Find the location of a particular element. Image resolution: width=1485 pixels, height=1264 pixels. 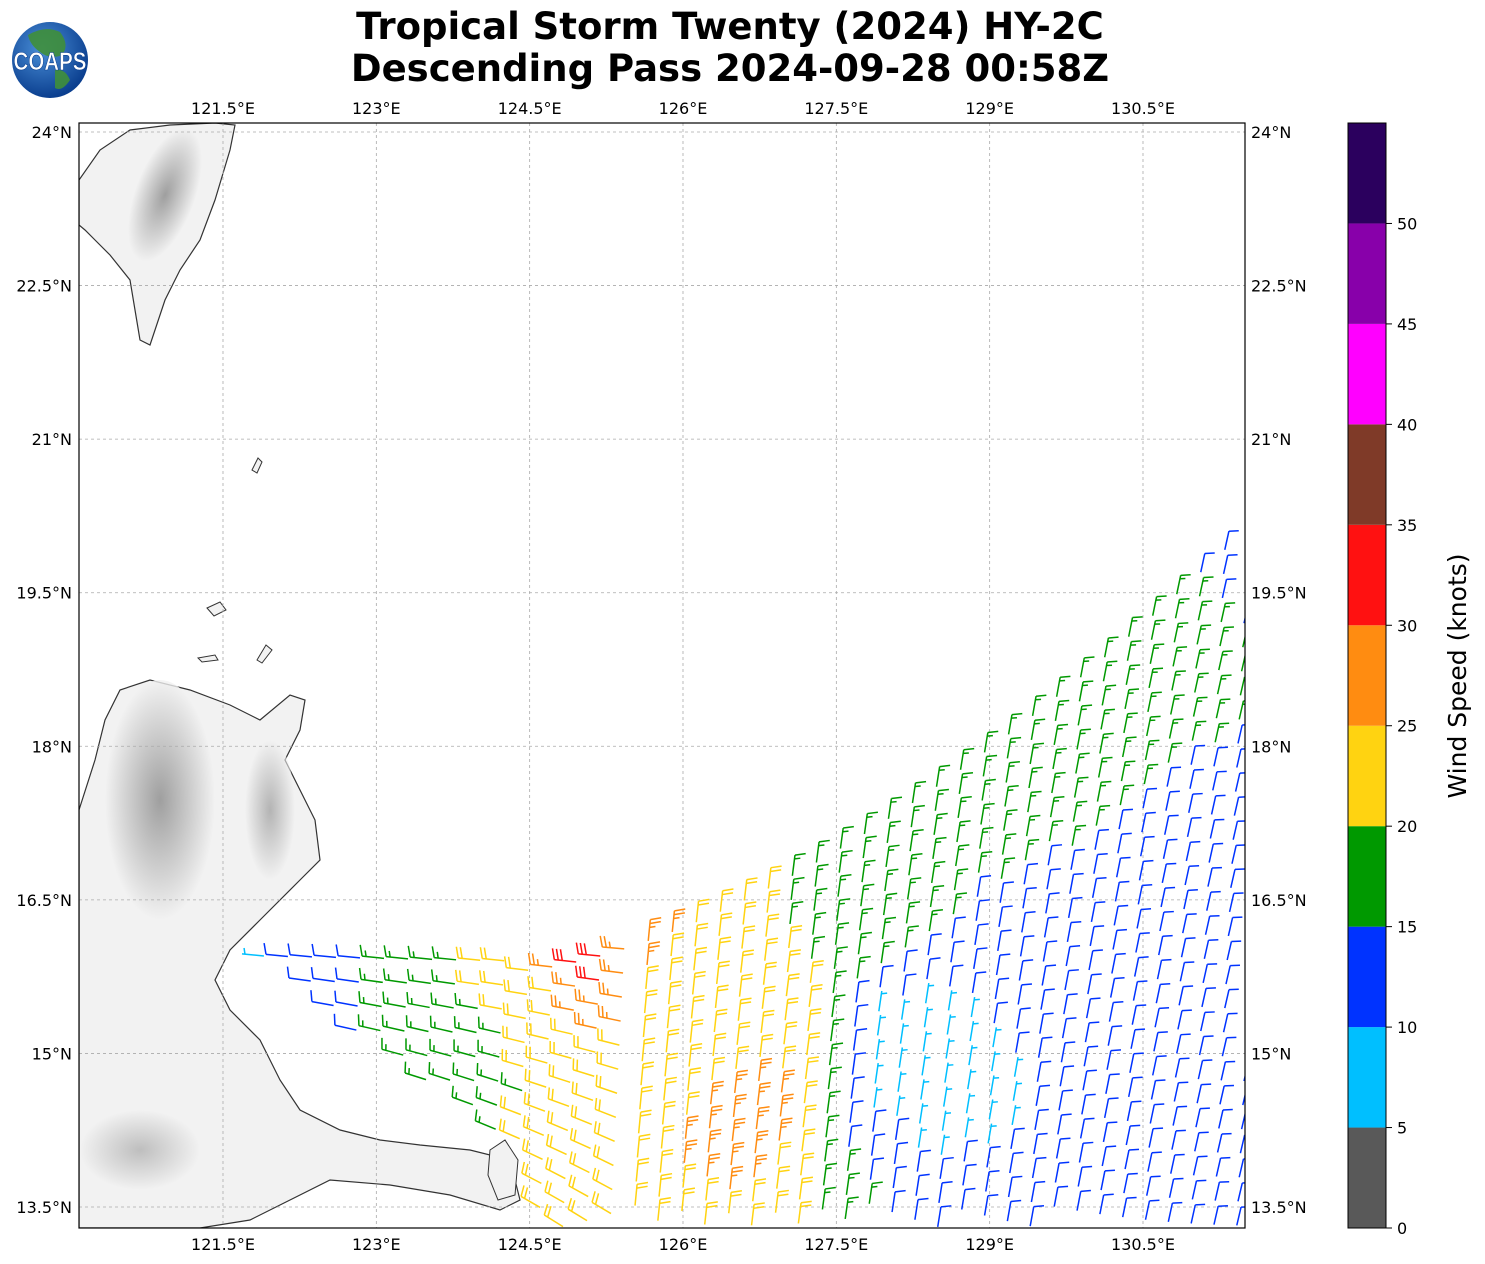

lat-tick-label: 18°N is located at coordinates (1271, 746).